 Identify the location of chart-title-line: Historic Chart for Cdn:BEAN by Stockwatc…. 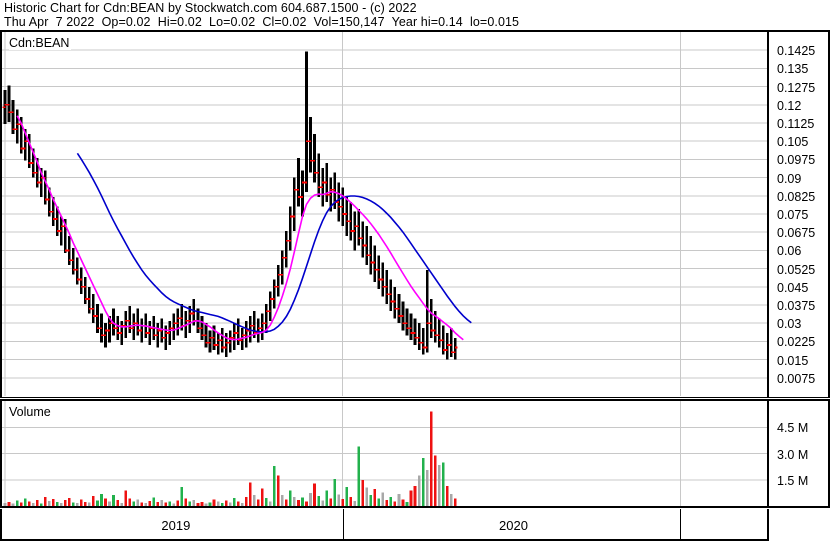
(210, 8).